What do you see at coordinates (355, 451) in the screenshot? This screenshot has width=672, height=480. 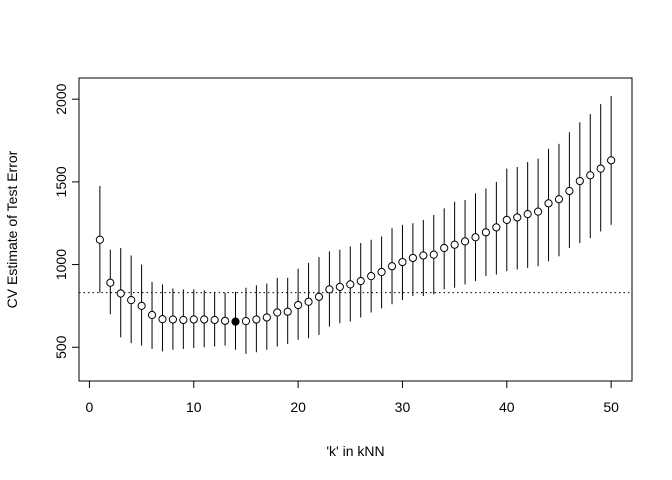 I see `x-axis-title: 'k' in kNN` at bounding box center [355, 451].